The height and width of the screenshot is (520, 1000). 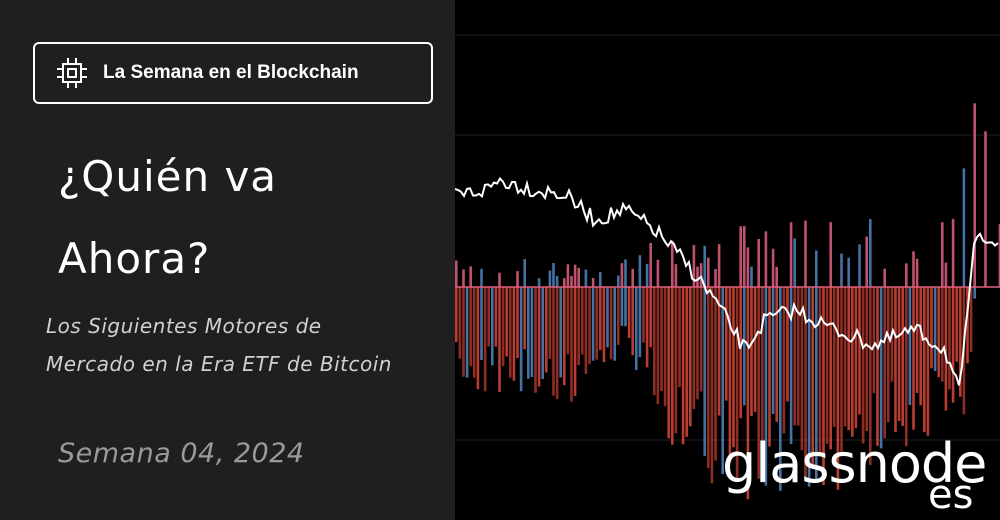 I want to click on logo: glassnode, so click(x=854, y=463).